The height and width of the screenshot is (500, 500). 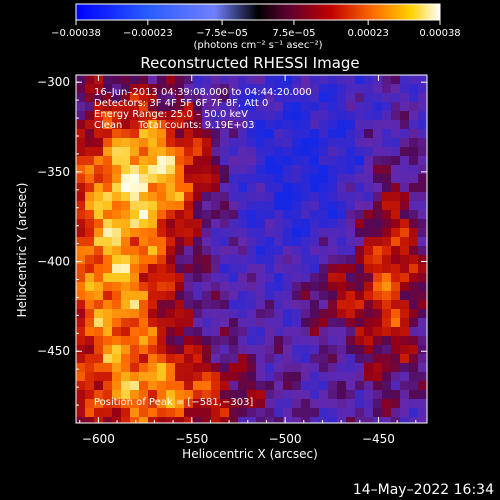 I want to click on footer-timestamp: 14–May–2022 16:34, so click(x=423, y=490).